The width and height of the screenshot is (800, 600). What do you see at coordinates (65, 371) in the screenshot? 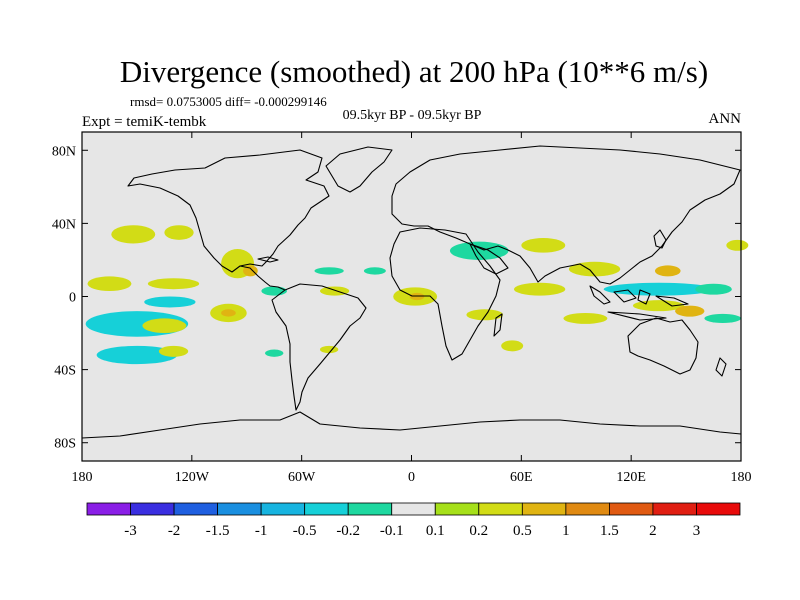
I see `y-tick-label: 40S` at bounding box center [65, 371].